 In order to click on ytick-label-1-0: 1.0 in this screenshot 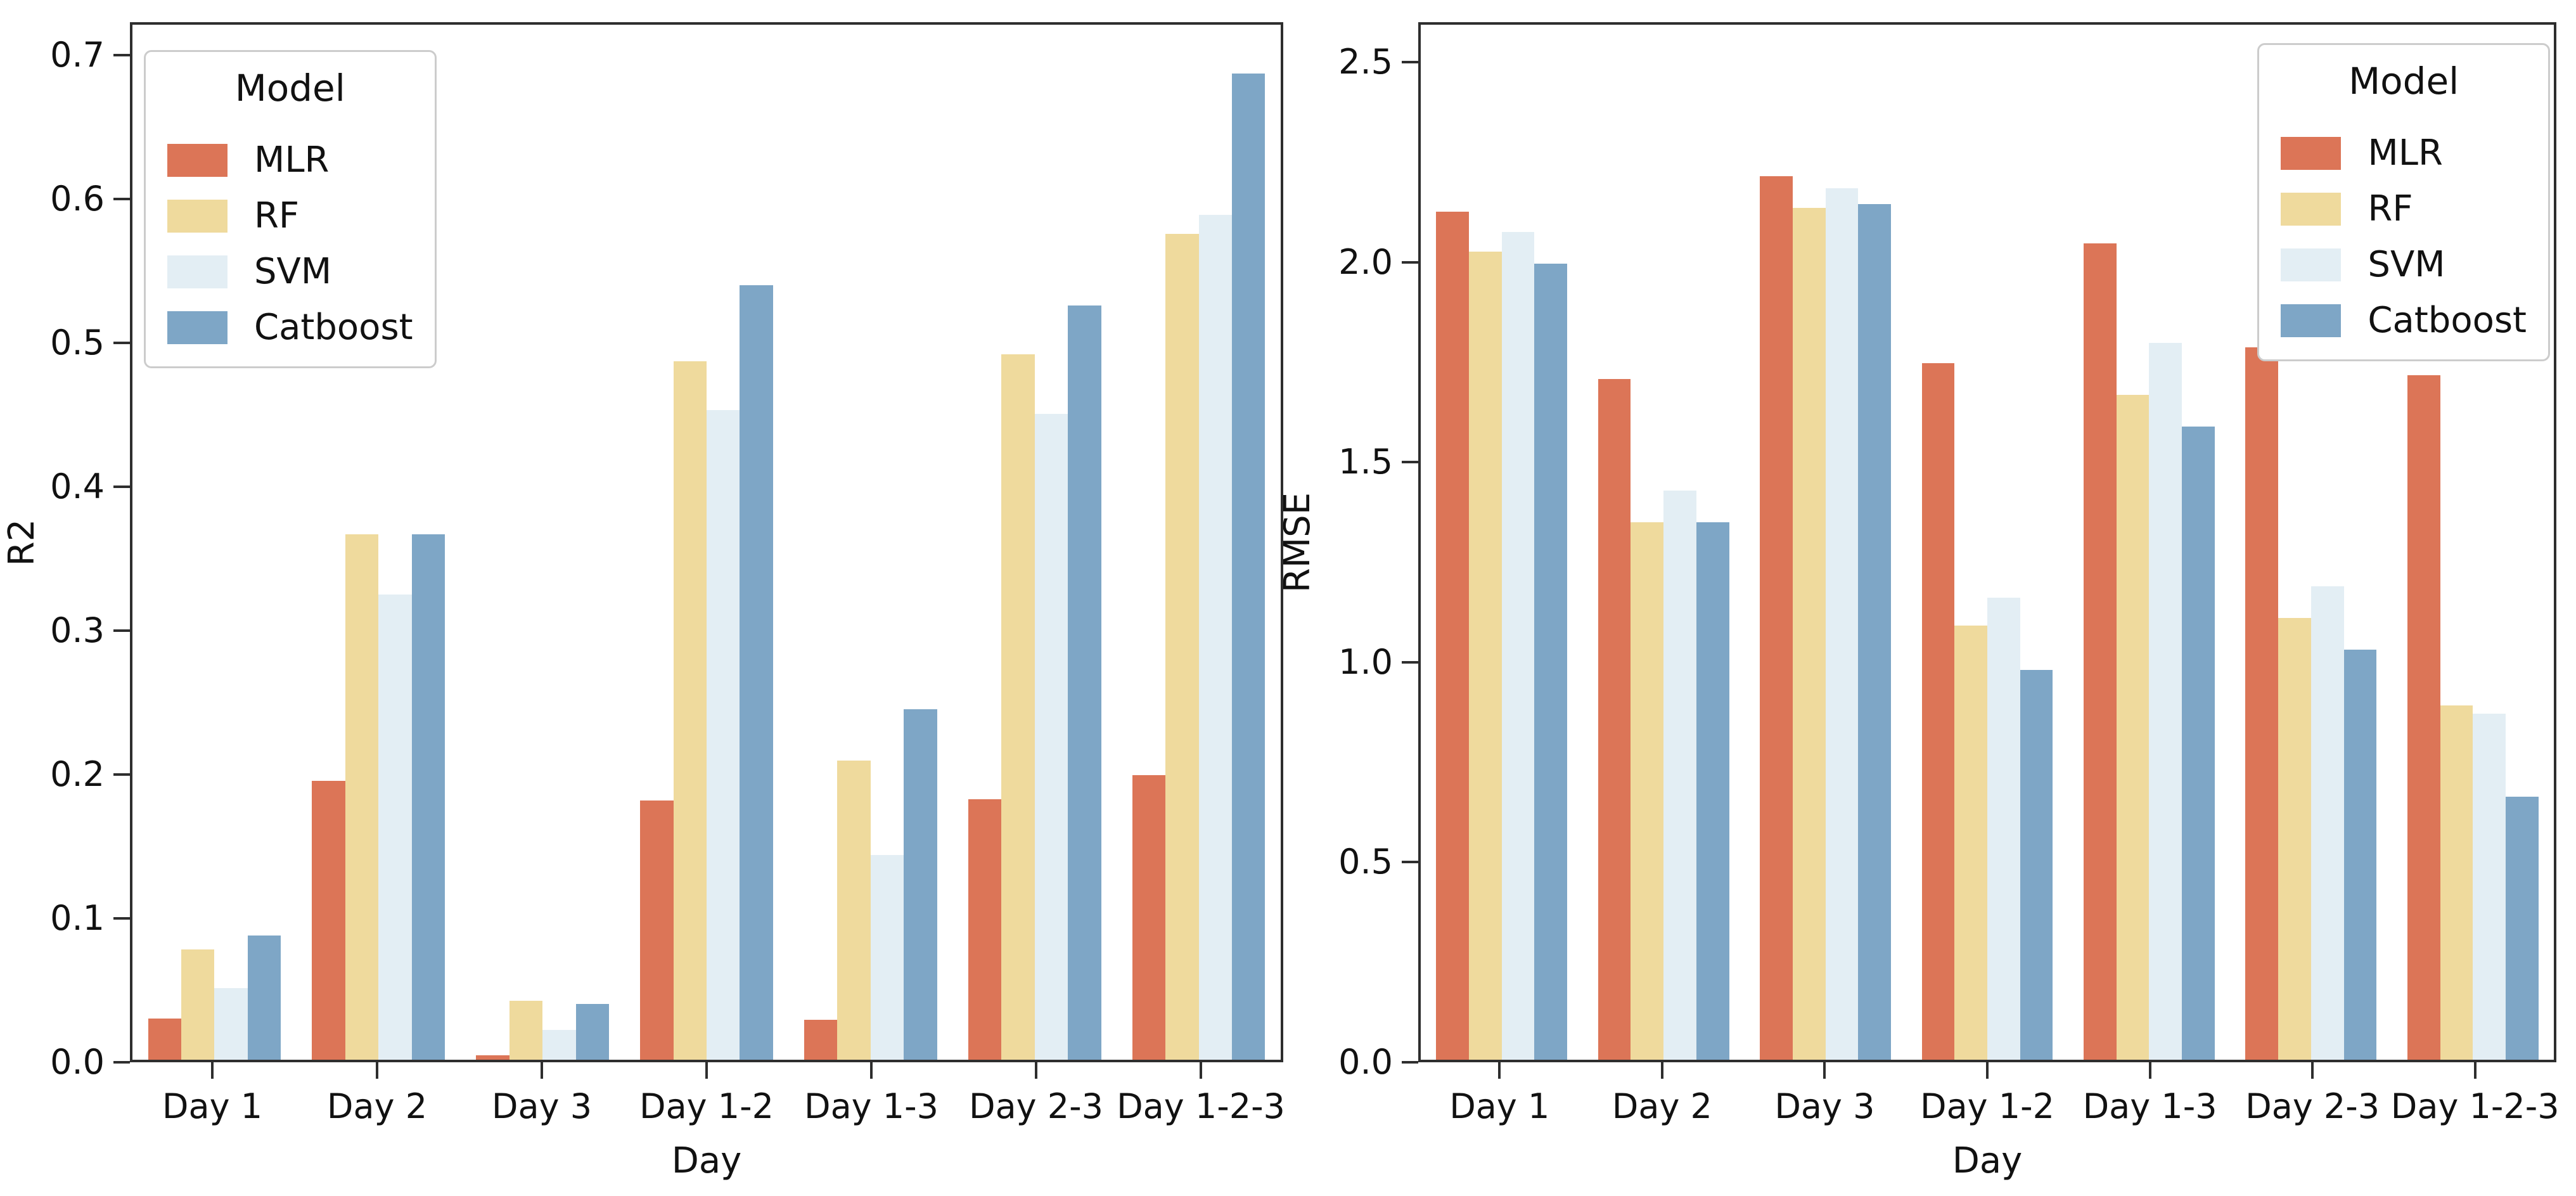, I will do `click(1365, 662)`.